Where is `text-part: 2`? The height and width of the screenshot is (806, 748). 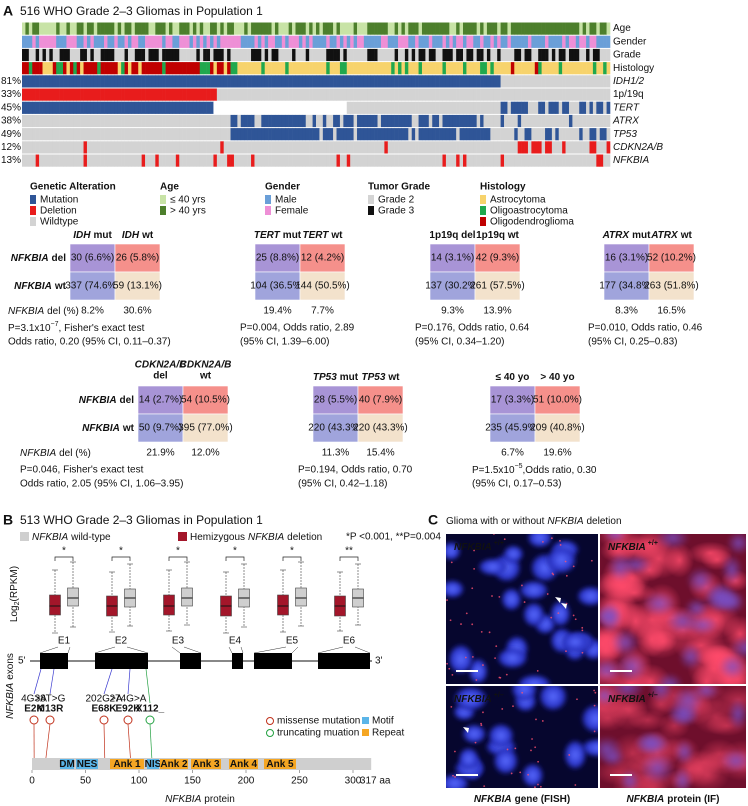
text-part: 2 is located at coordinates (17, 603).